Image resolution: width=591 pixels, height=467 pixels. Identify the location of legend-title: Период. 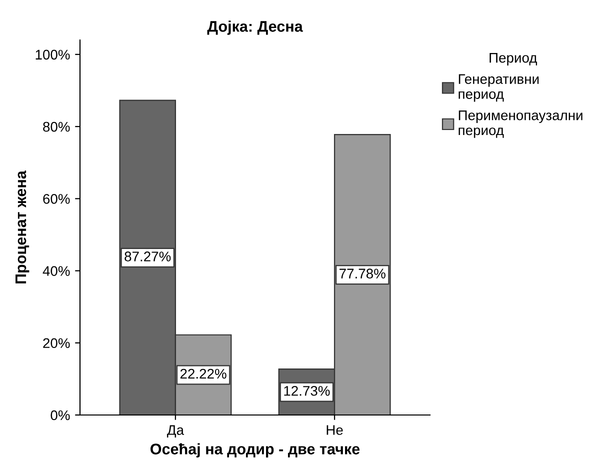
(514, 59).